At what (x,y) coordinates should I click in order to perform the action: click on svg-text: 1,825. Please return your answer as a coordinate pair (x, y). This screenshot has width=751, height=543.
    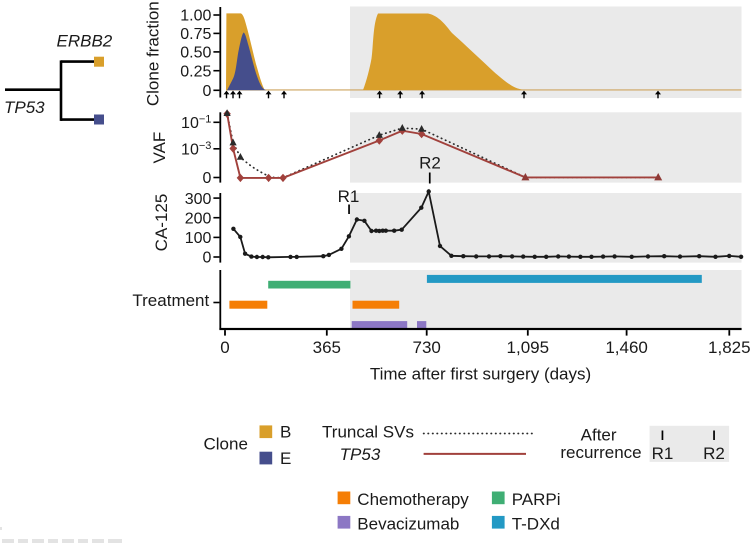
    Looking at the image, I should click on (729, 347).